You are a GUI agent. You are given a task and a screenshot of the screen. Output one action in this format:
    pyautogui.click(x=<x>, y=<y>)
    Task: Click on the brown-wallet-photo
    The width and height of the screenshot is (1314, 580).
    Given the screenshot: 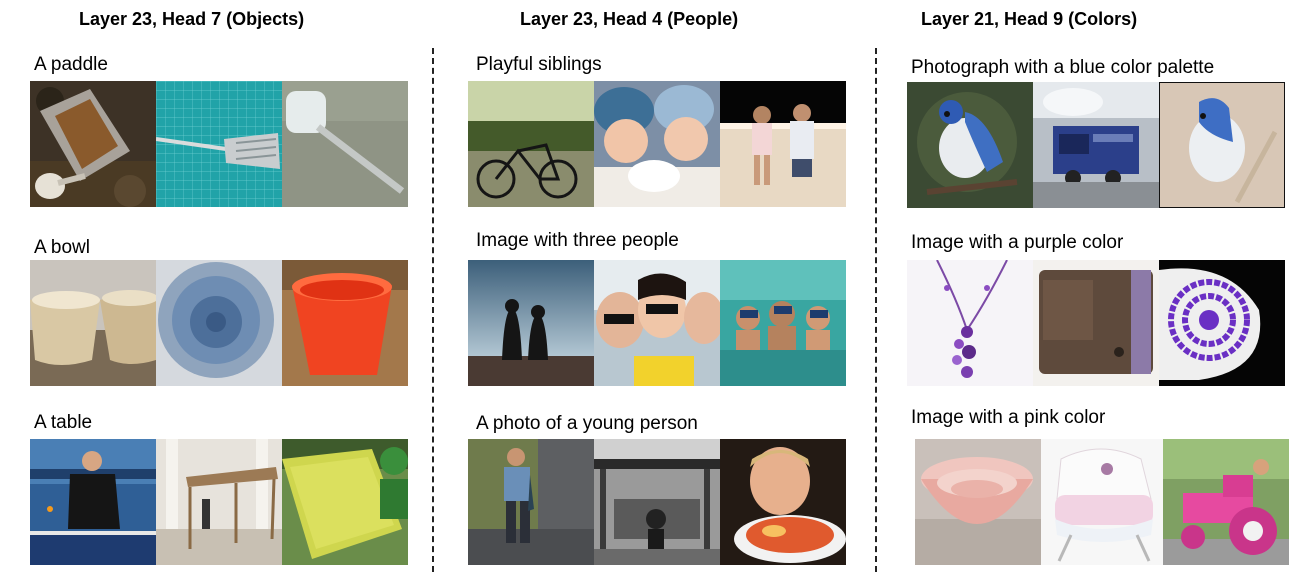 What is the action you would take?
    pyautogui.click(x=1096, y=323)
    